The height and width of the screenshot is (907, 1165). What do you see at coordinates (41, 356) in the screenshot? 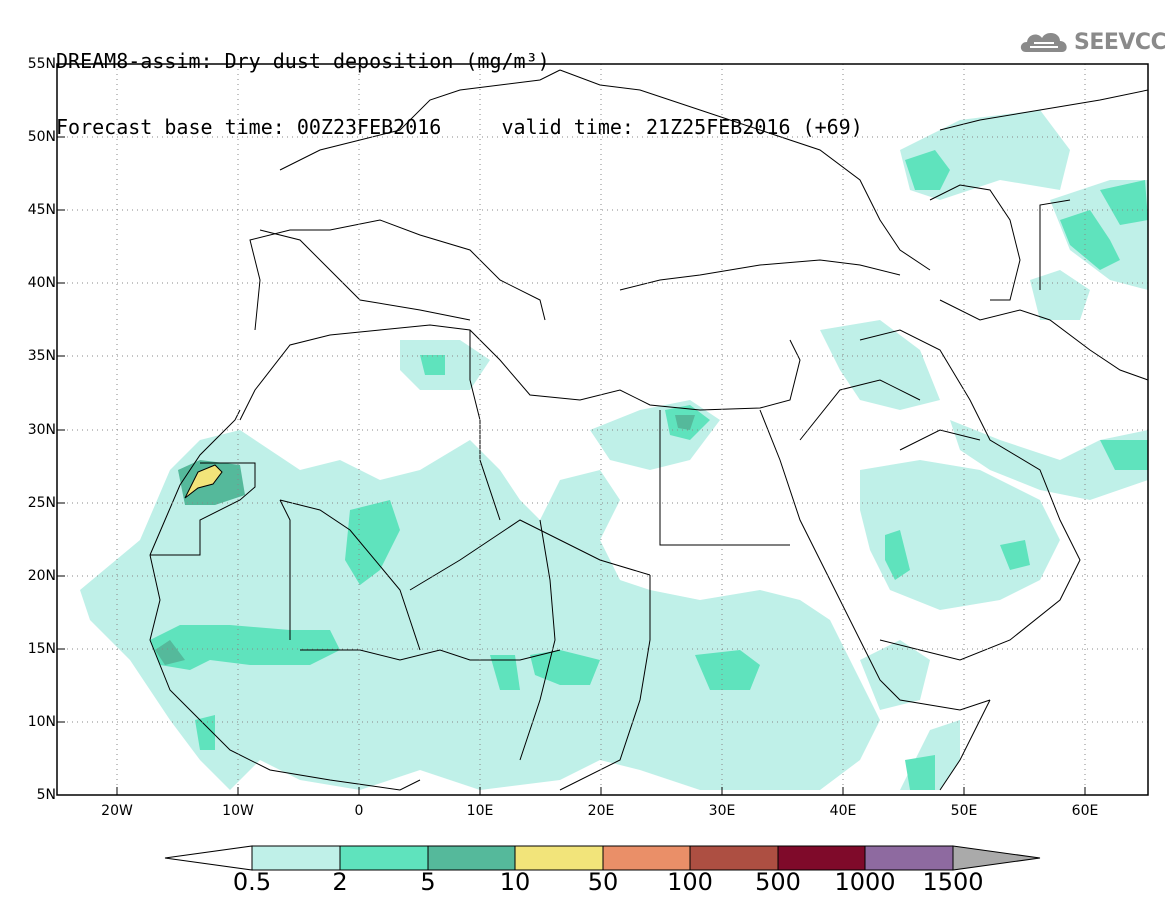
I see `lat-label: 35N` at bounding box center [41, 356].